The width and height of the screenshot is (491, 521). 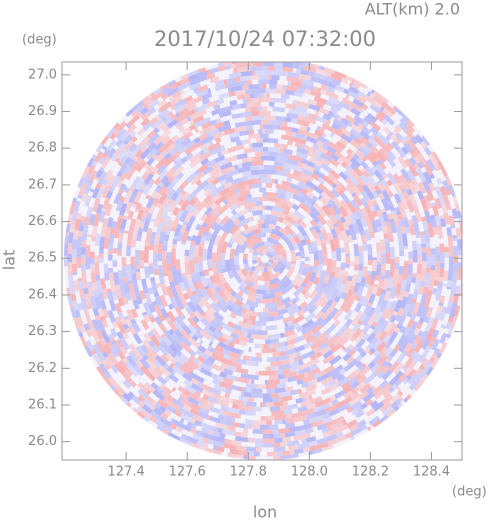 What do you see at coordinates (42, 258) in the screenshot?
I see `y-tick-label: 26.5` at bounding box center [42, 258].